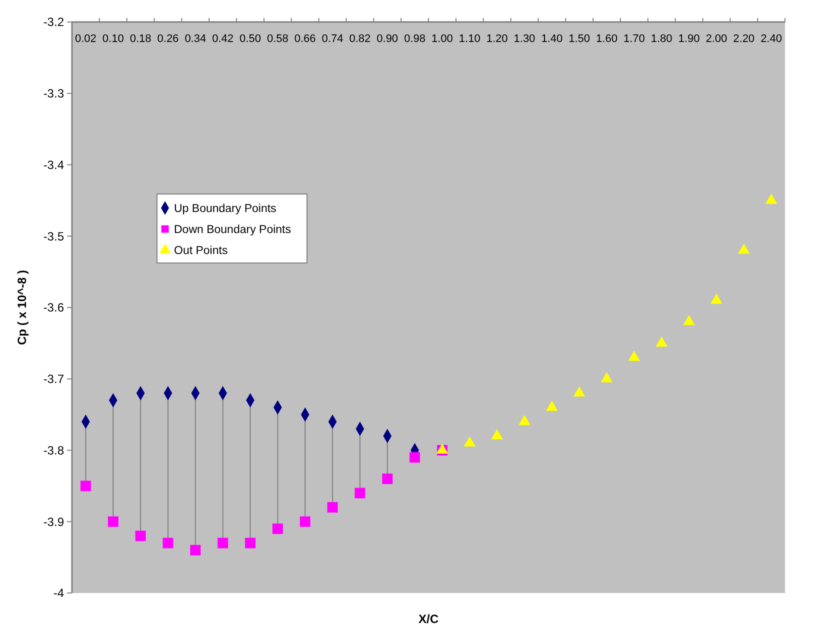 Image resolution: width=813 pixels, height=641 pixels. What do you see at coordinates (53, 379) in the screenshot?
I see `y-tick-label: -3.7` at bounding box center [53, 379].